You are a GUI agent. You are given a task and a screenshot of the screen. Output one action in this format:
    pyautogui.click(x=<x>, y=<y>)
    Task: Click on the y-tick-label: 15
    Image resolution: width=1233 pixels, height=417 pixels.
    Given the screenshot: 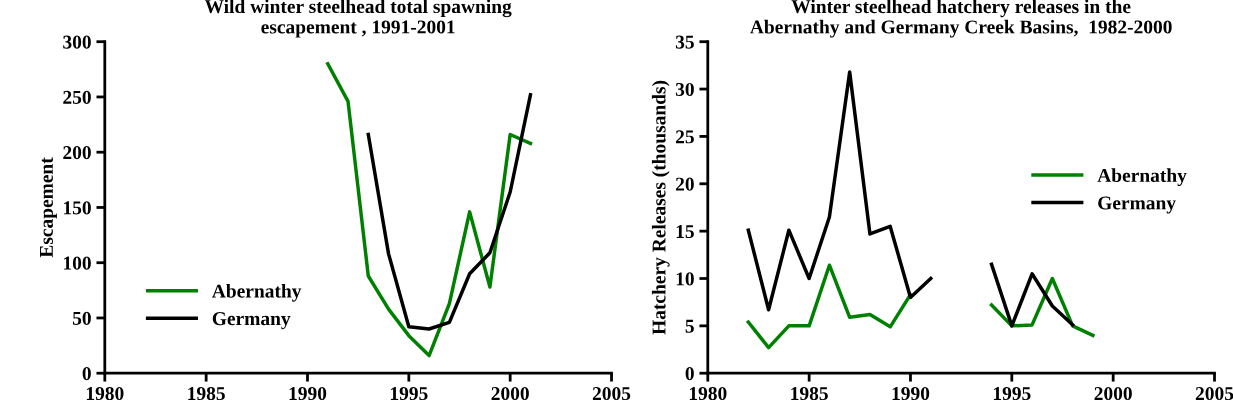 What is the action you would take?
    pyautogui.click(x=685, y=232)
    